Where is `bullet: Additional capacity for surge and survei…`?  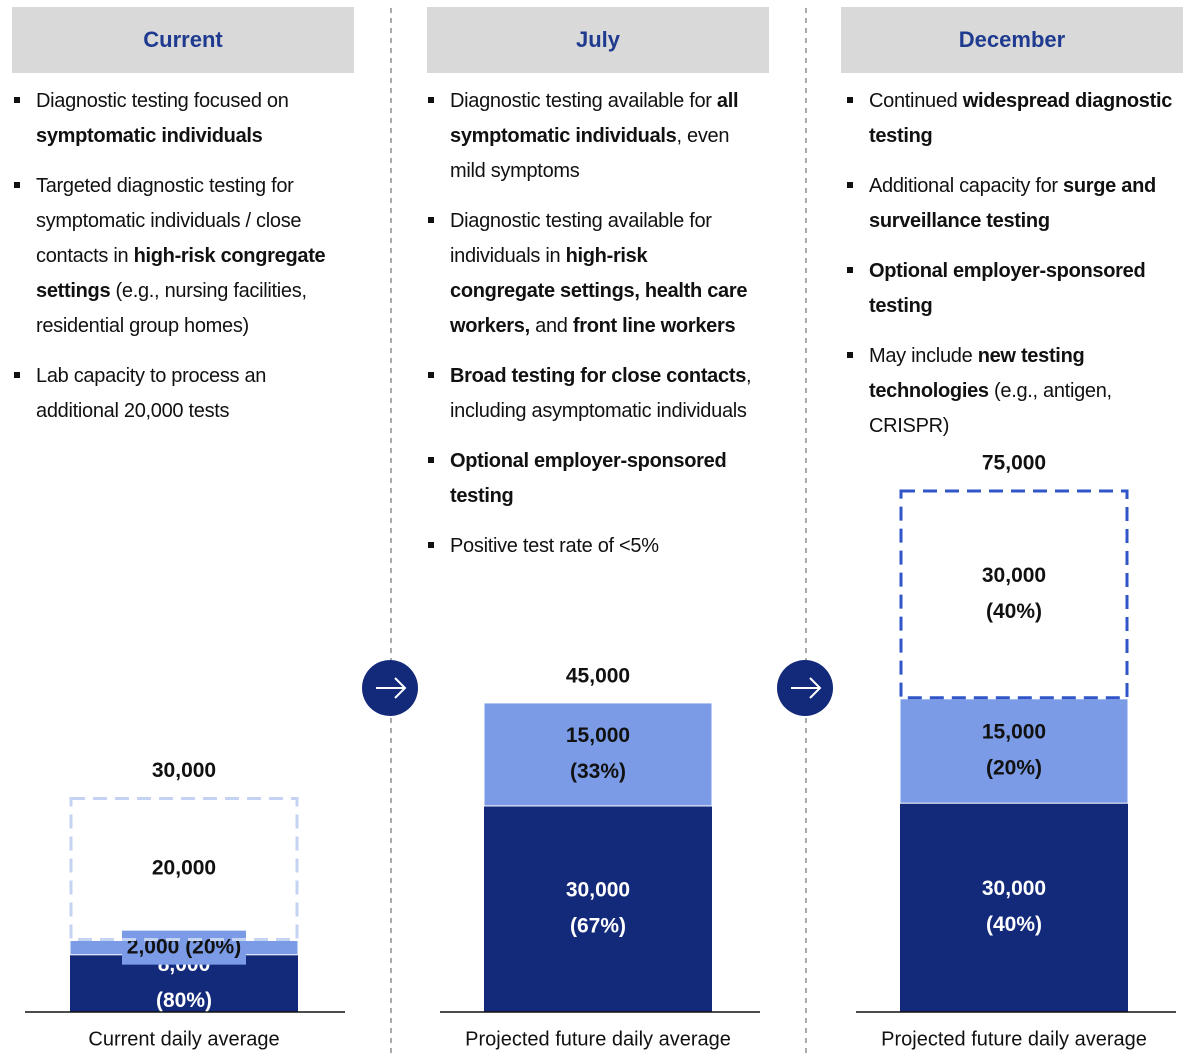
bullet: Additional capacity for surge and survei… is located at coordinates (1010, 204).